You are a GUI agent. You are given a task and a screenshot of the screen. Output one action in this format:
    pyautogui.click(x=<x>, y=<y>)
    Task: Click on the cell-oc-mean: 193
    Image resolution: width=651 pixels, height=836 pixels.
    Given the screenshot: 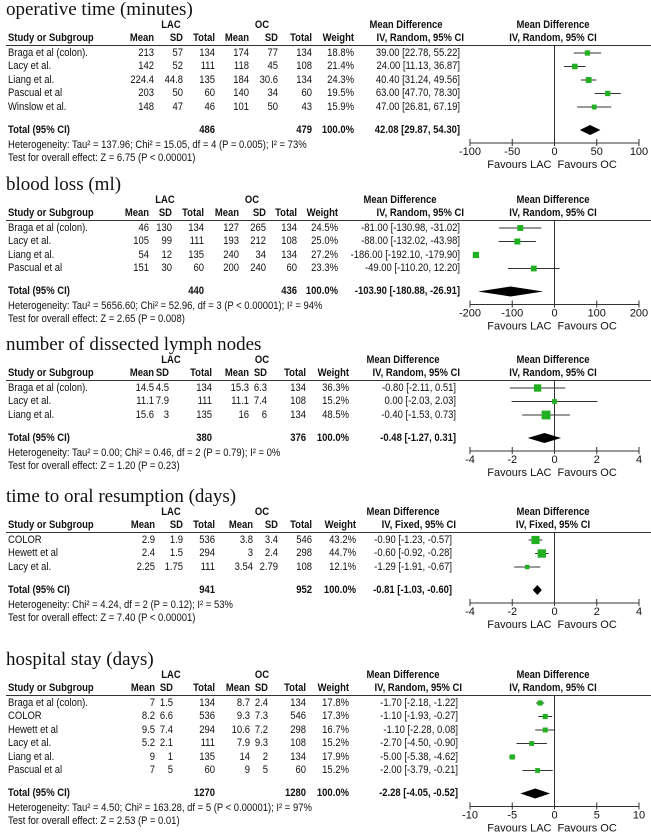 What is the action you would take?
    pyautogui.click(x=231, y=241)
    